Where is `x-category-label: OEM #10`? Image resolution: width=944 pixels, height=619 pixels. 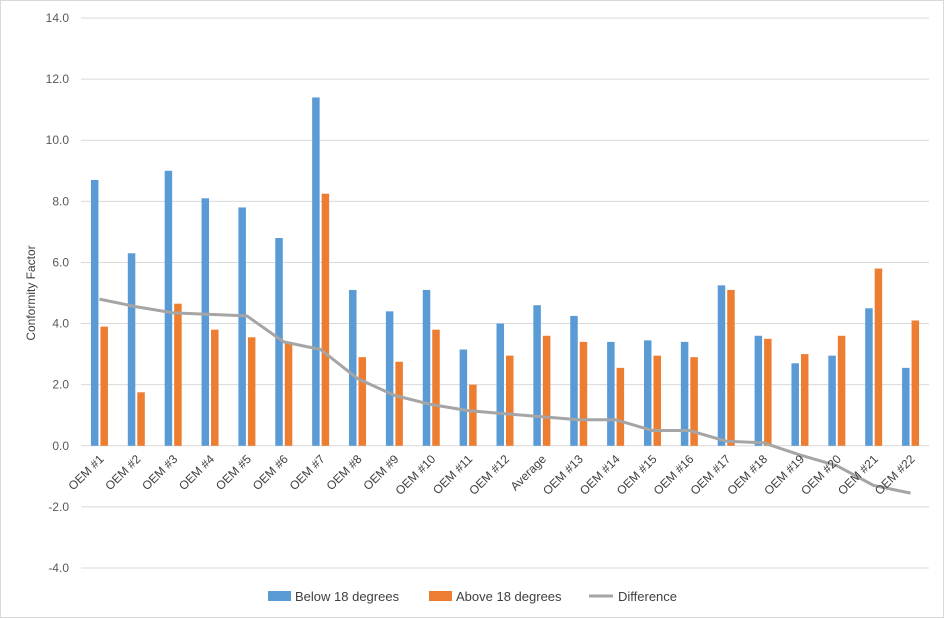 x-category-label: OEM #10 is located at coordinates (416, 475).